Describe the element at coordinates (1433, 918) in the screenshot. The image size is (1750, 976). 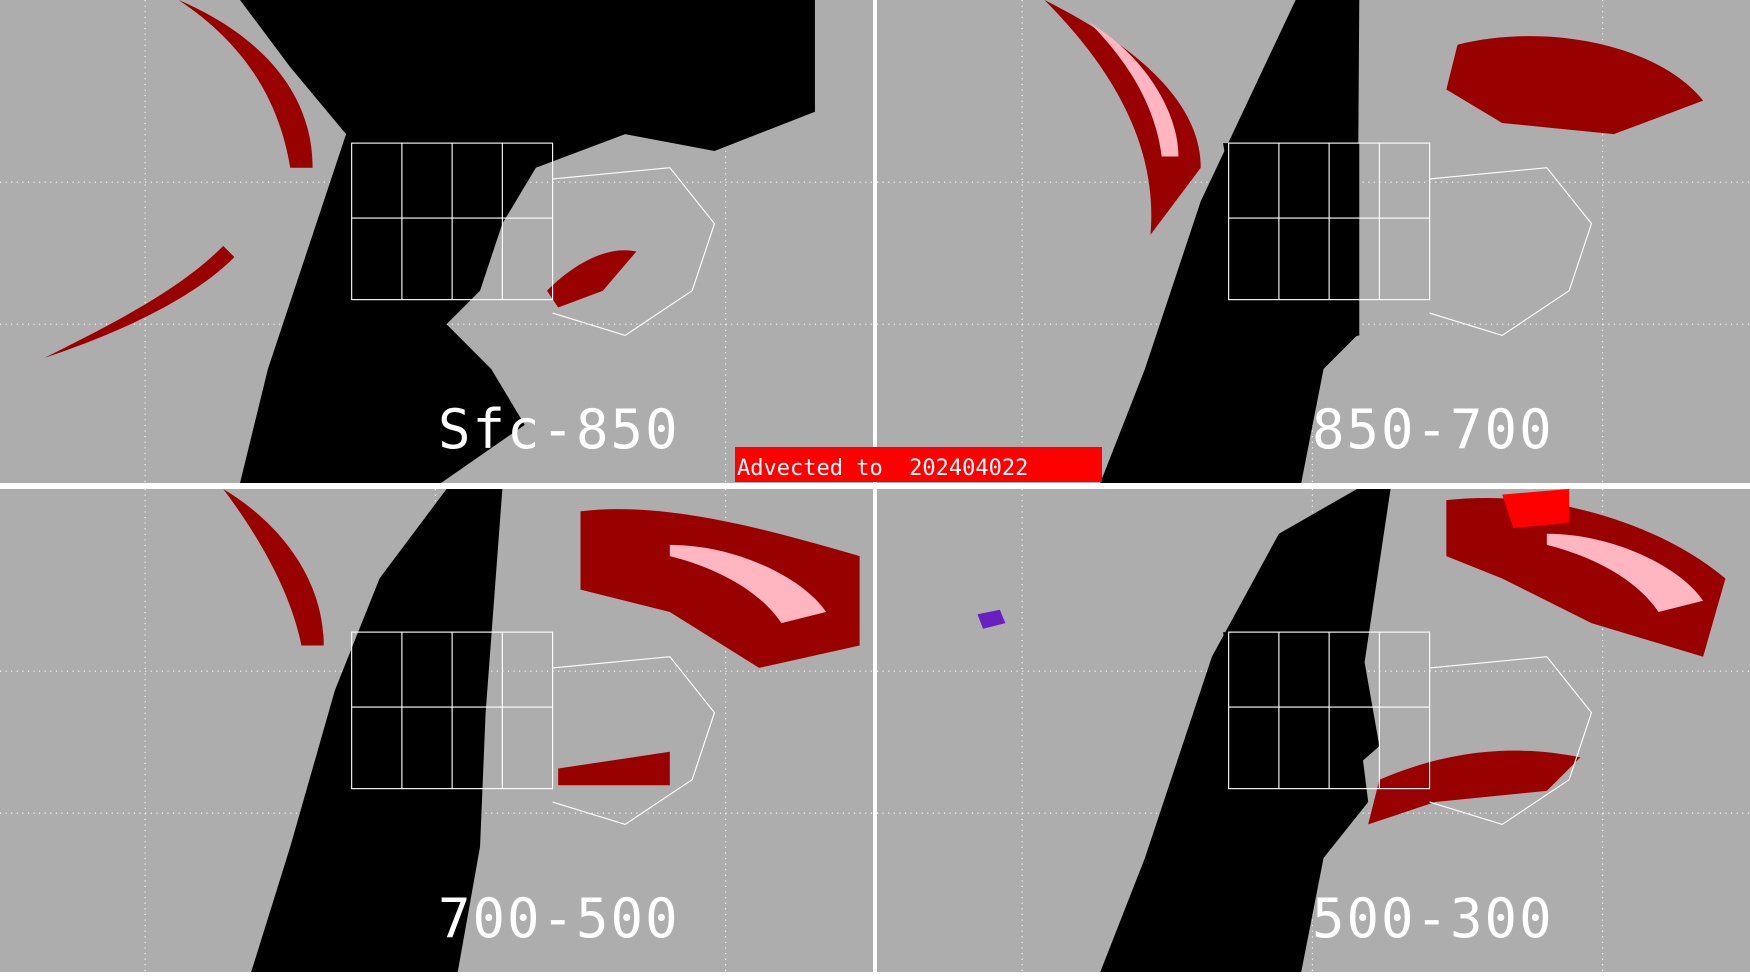
I see `layer-label: 500-300` at that location.